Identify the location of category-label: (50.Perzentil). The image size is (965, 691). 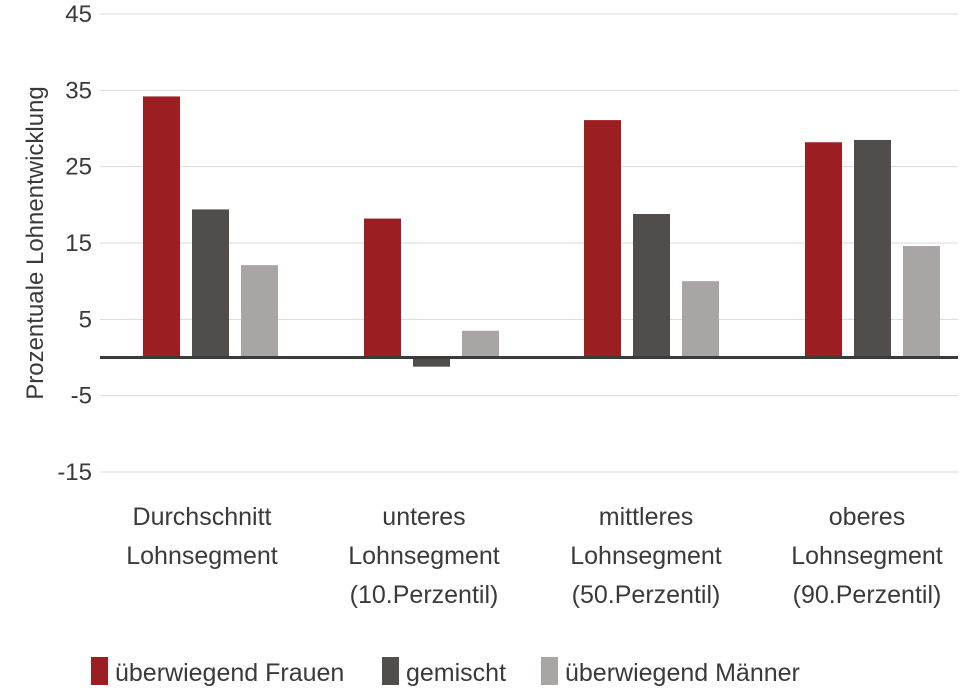
(646, 595).